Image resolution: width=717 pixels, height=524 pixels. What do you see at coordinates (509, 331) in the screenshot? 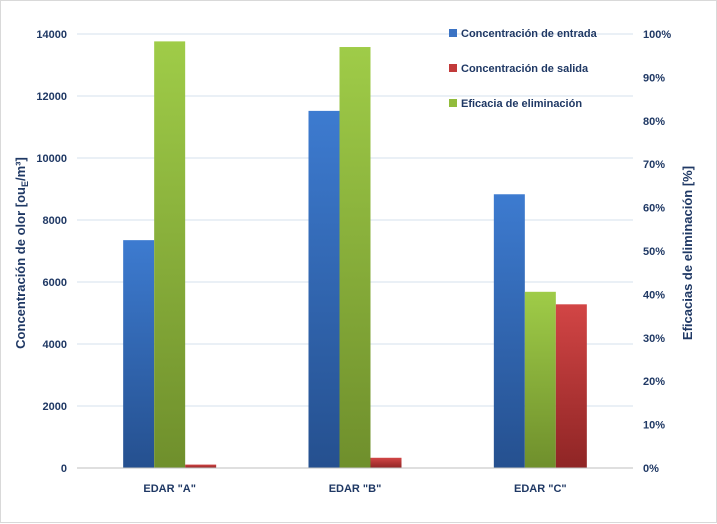
I see `bar-concentración-de-entrada-2` at bounding box center [509, 331].